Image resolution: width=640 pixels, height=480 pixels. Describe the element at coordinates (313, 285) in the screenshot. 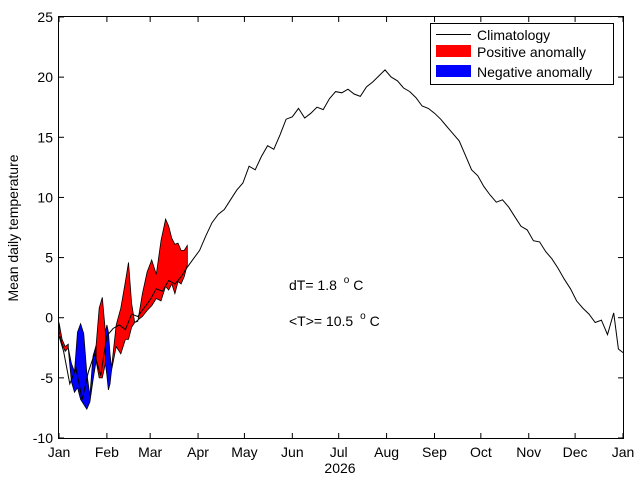

I see `dt-value: dT= 1.8` at that location.